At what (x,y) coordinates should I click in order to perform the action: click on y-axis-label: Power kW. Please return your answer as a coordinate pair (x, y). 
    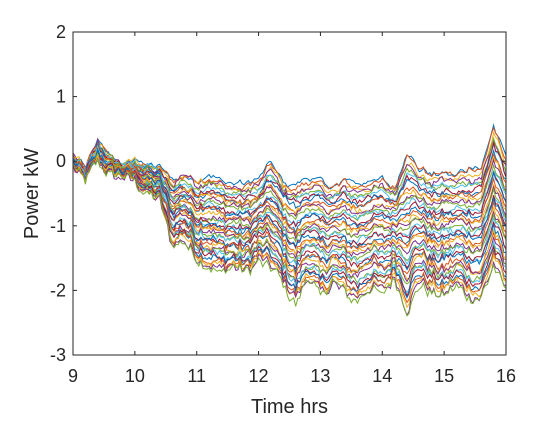
    Looking at the image, I should click on (32, 193).